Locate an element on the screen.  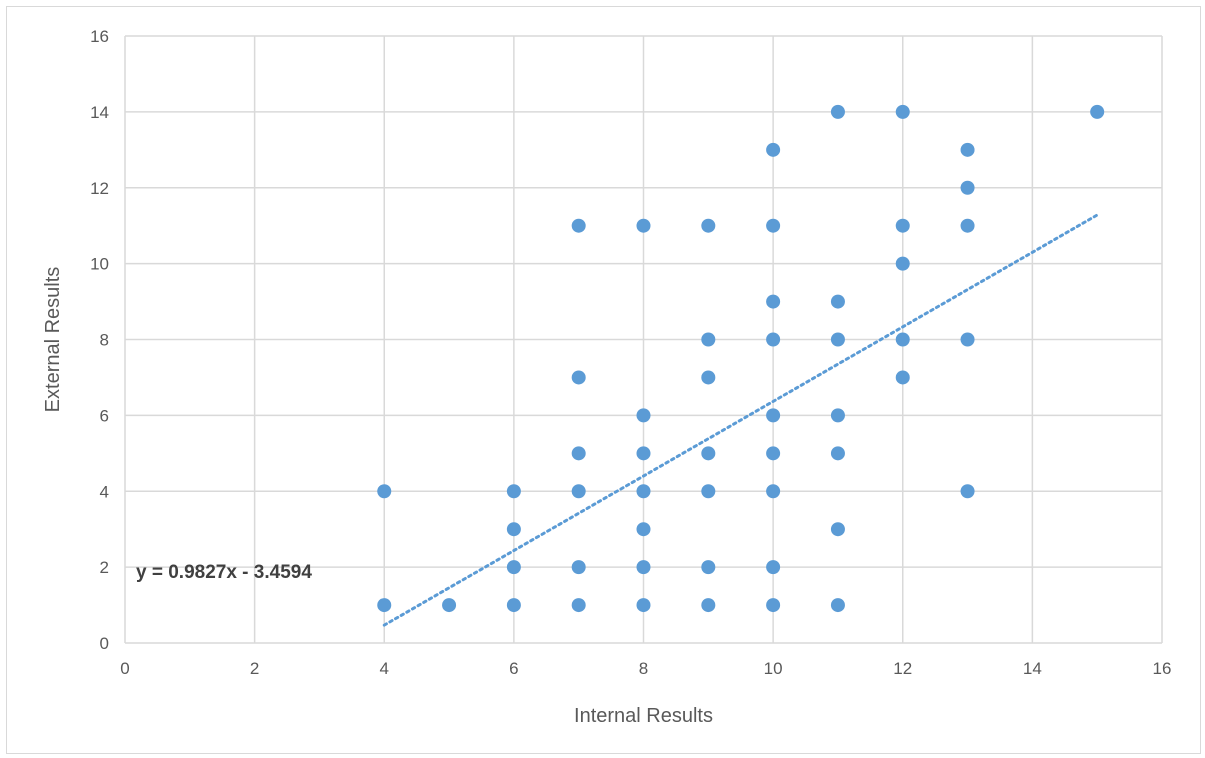
y-tick-label: 0 is located at coordinates (104, 643).